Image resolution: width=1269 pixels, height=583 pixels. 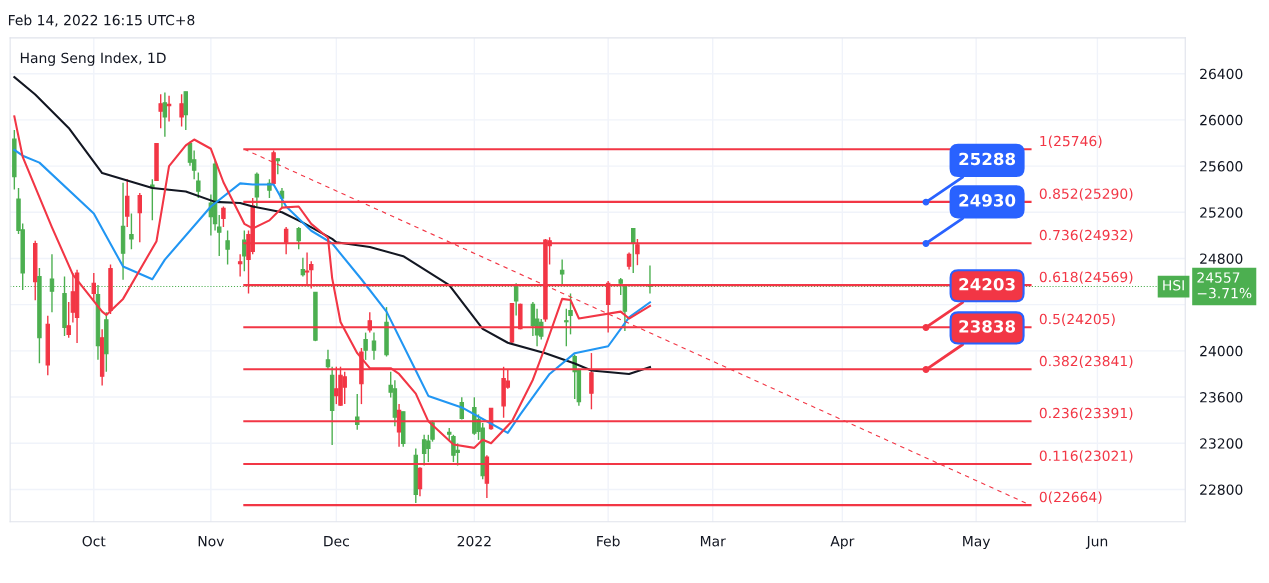 I want to click on y-tick-label: 25600, so click(x=1221, y=166).